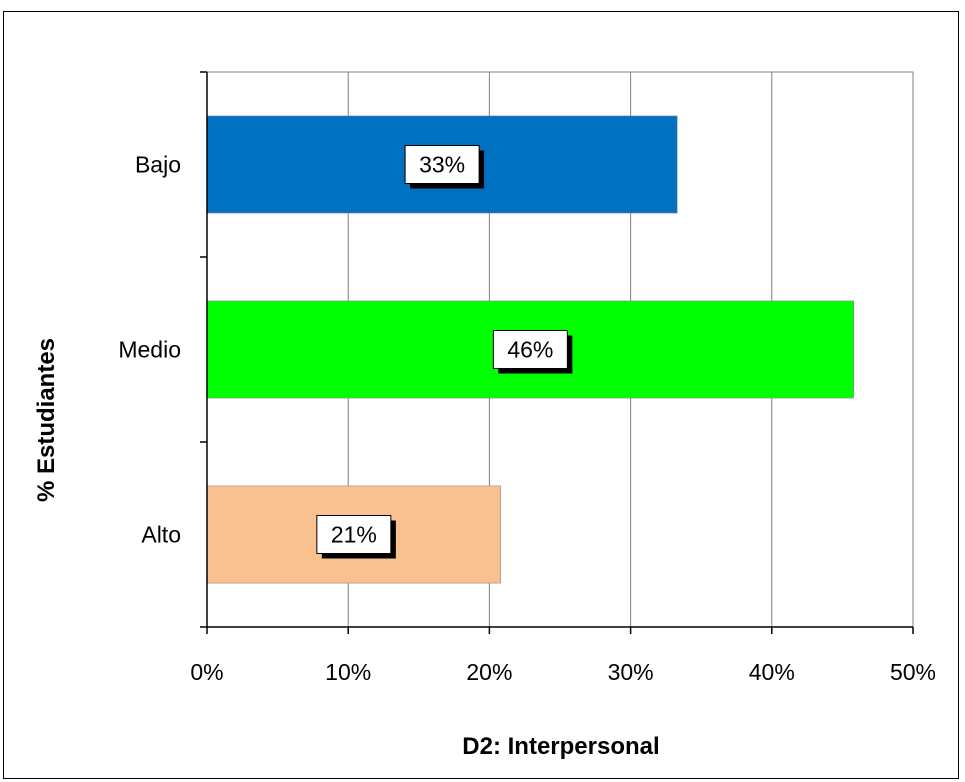 This screenshot has width=965, height=782. I want to click on x-tick-label: 10%, so click(348, 672).